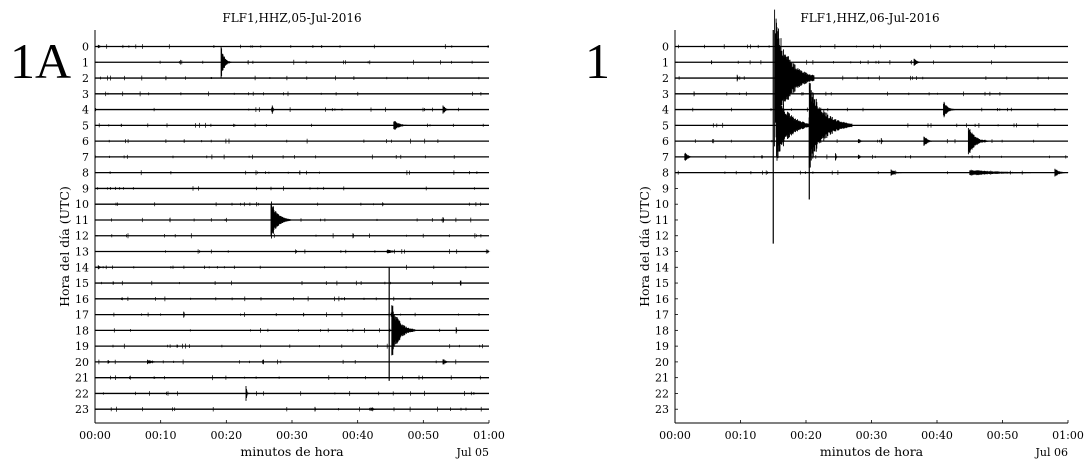 Image resolution: width=1084 pixels, height=462 pixels. I want to click on y-axis-label: Hora del día (UTC), so click(644, 246).